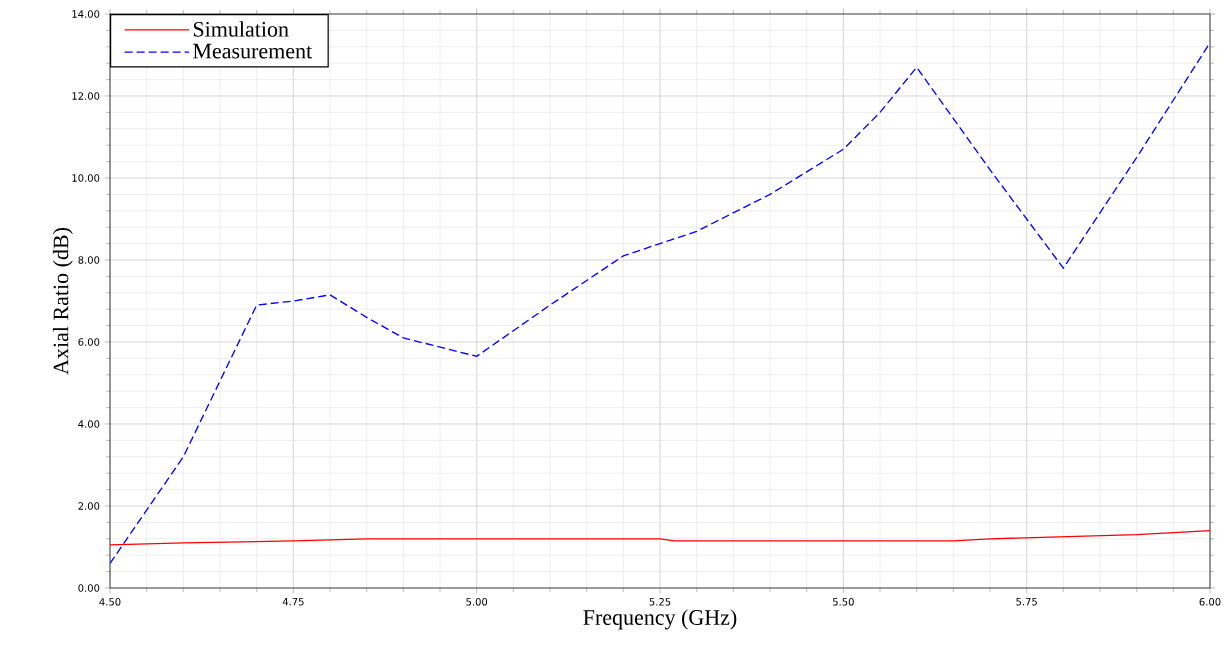 The height and width of the screenshot is (651, 1230). I want to click on x-tick-label: 5.25, so click(660, 602).